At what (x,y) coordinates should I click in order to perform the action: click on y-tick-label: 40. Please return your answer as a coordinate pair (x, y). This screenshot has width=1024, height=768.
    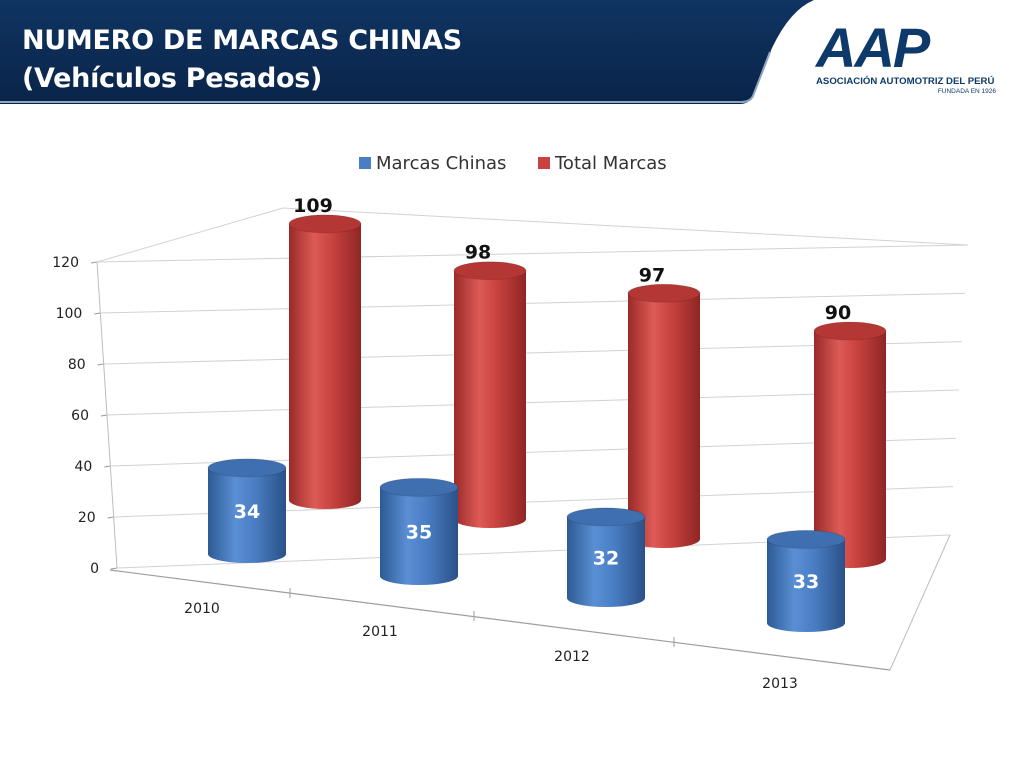
    Looking at the image, I should click on (84, 467).